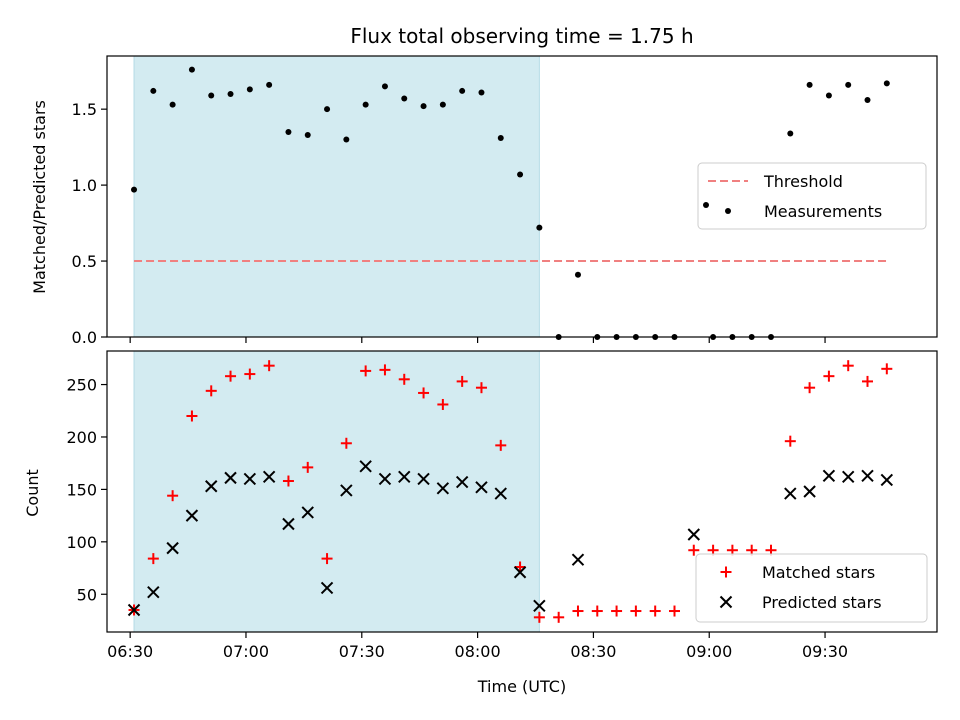  What do you see at coordinates (362, 651) in the screenshot?
I see `x-tick-label: 07:30` at bounding box center [362, 651].